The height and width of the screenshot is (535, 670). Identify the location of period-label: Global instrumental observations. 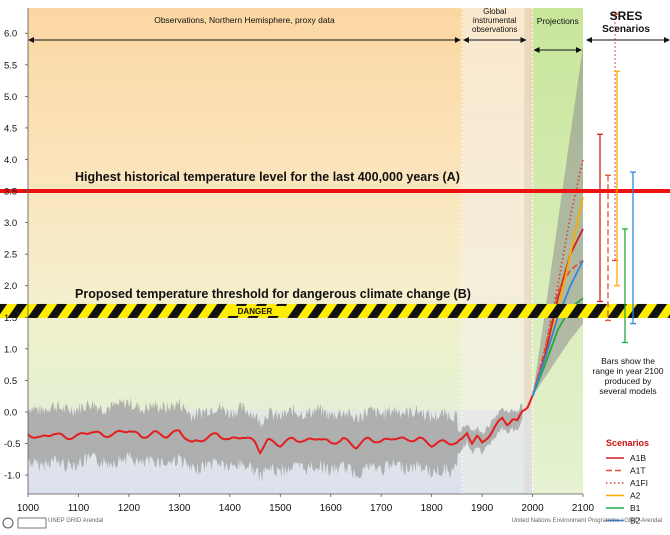
(494, 20).